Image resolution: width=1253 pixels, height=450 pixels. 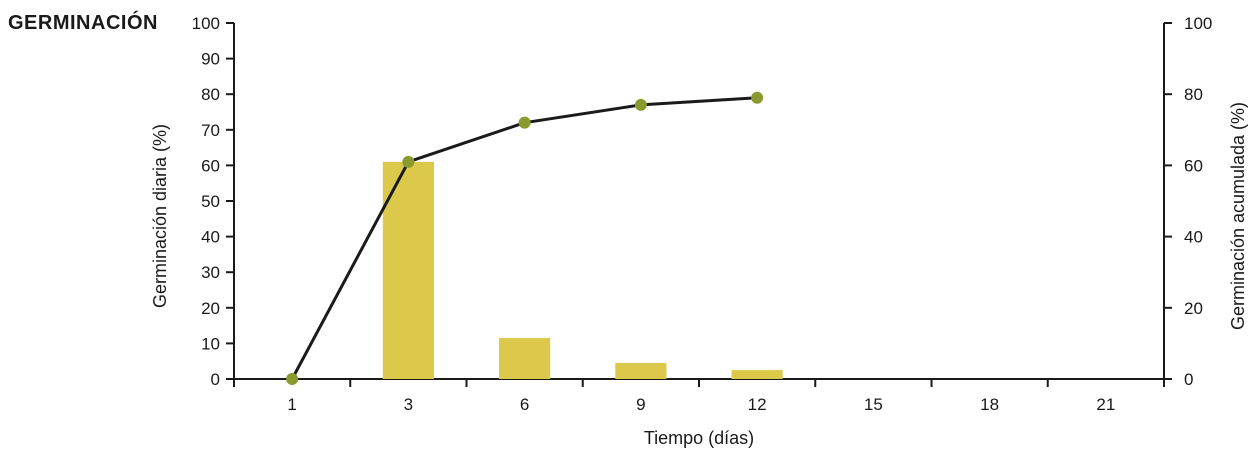 I want to click on right-ticks: 0 20 40 60 80 100, so click(x=1188, y=201).